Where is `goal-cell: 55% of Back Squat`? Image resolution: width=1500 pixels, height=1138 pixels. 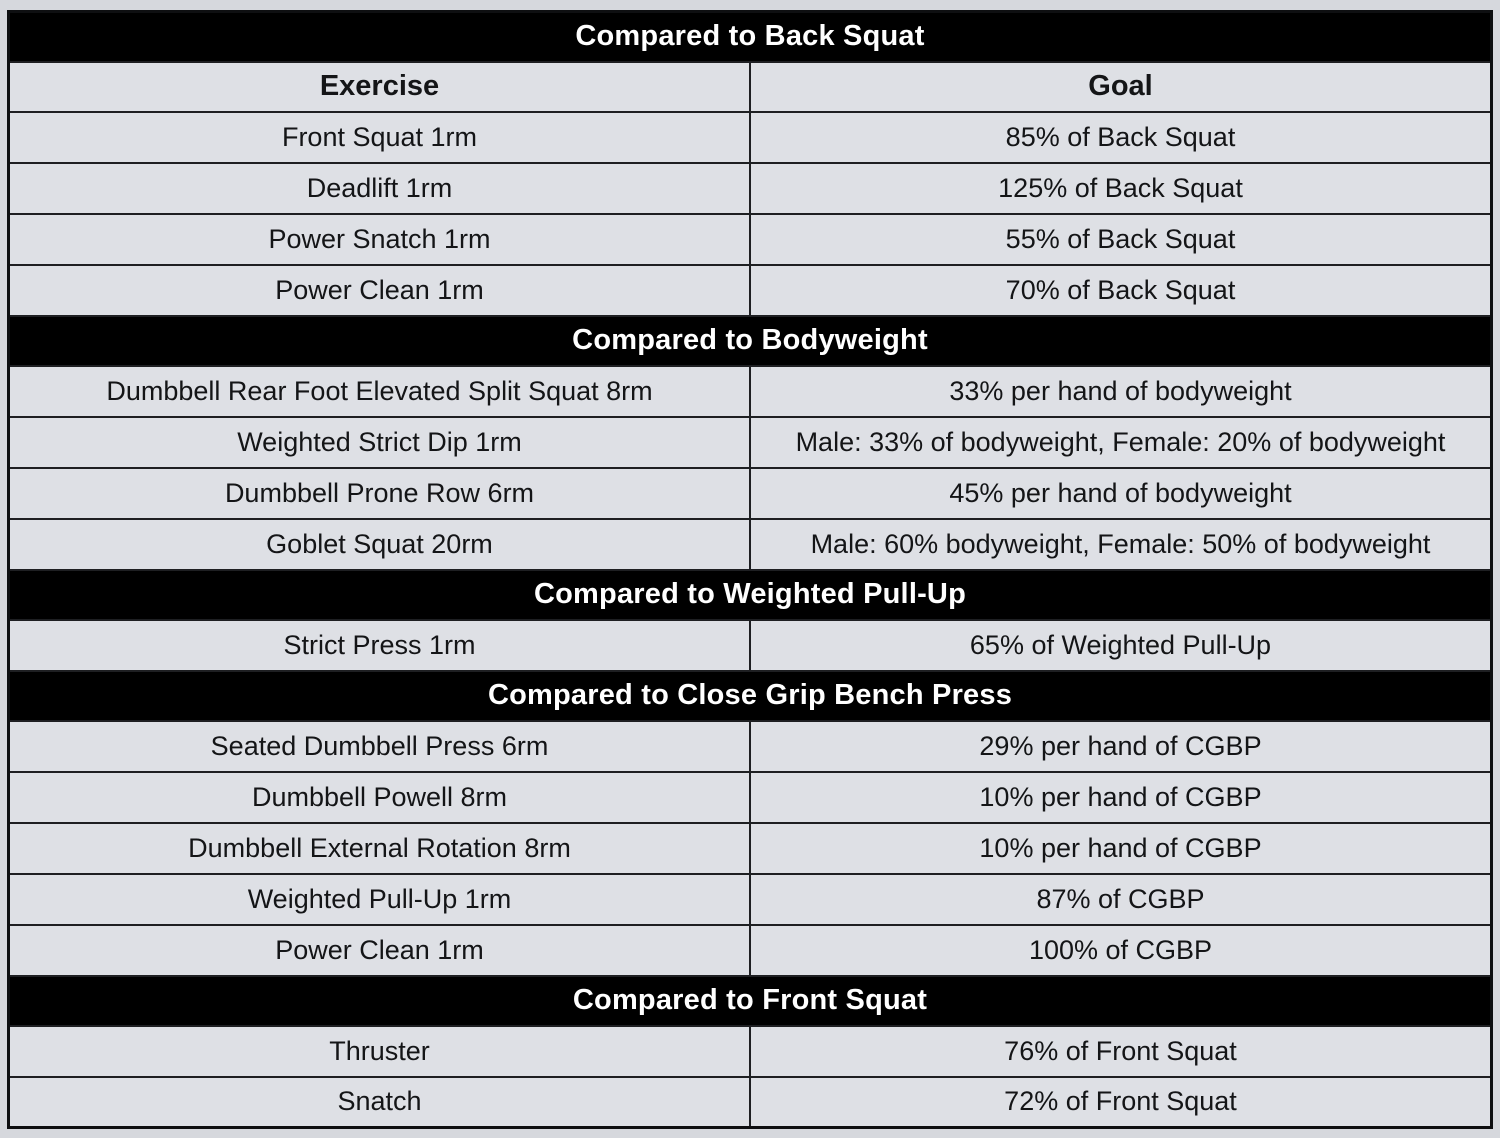 goal-cell: 55% of Back Squat is located at coordinates (1121, 239).